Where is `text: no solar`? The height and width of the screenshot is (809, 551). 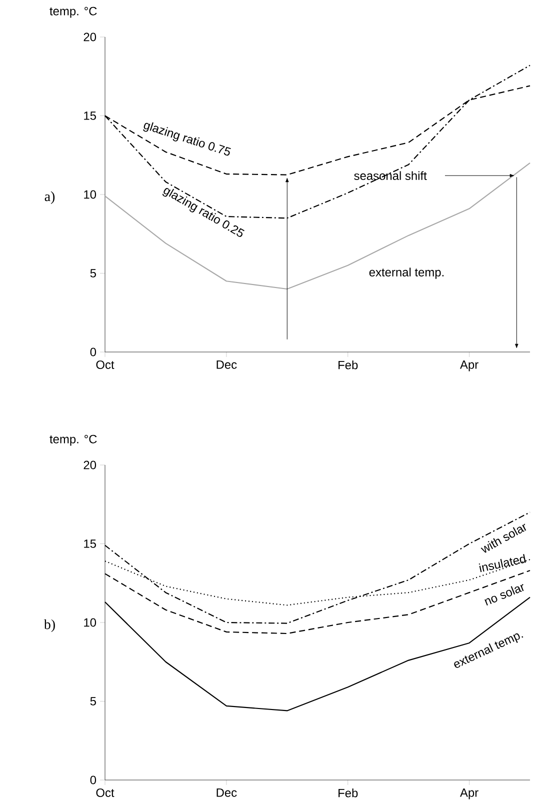
text: no solar is located at coordinates (504, 595).